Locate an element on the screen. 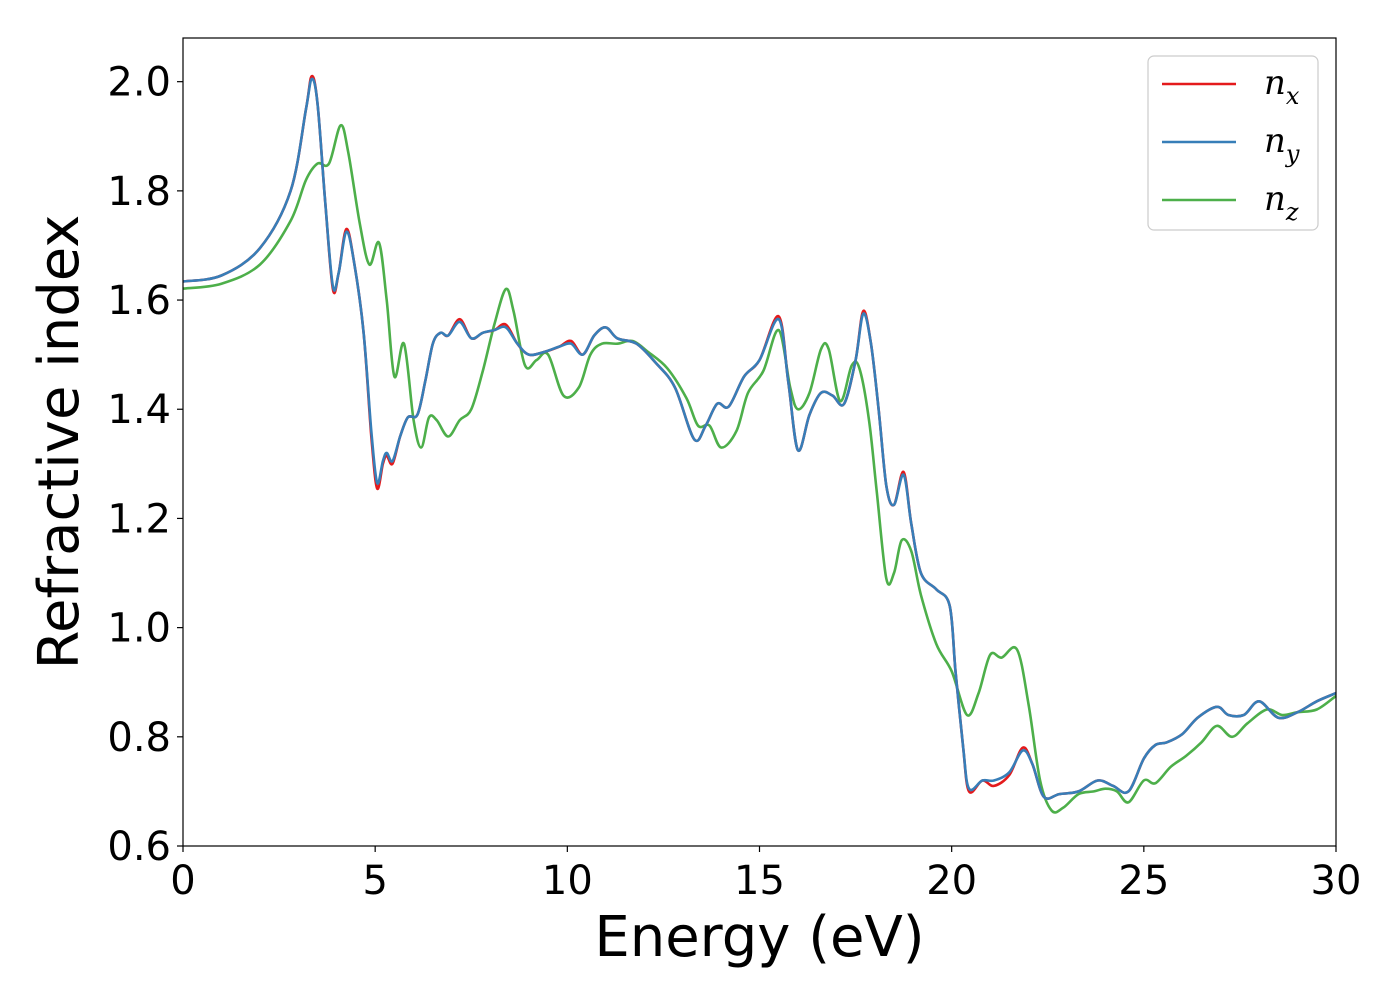  y-axis-title: Refractive index is located at coordinates (59, 442).